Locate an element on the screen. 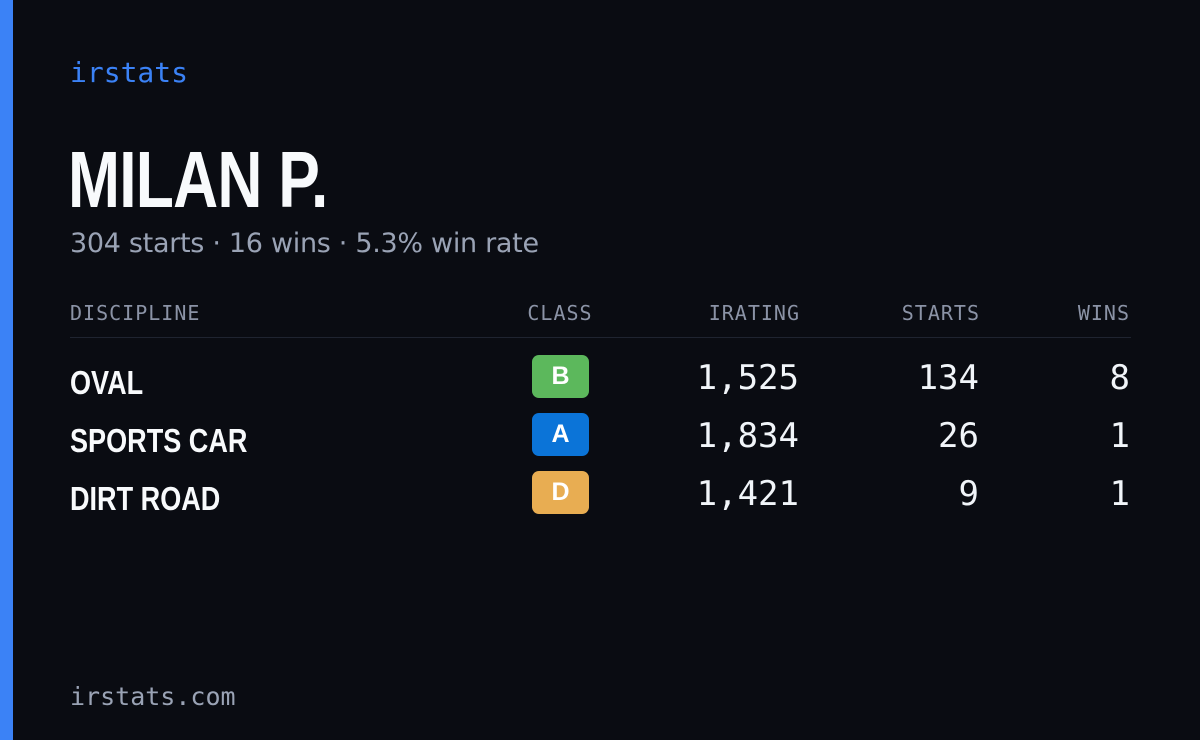 Image resolution: width=1200 pixels, height=740 pixels. header-discipline: DISCIPLINE is located at coordinates (135, 313).